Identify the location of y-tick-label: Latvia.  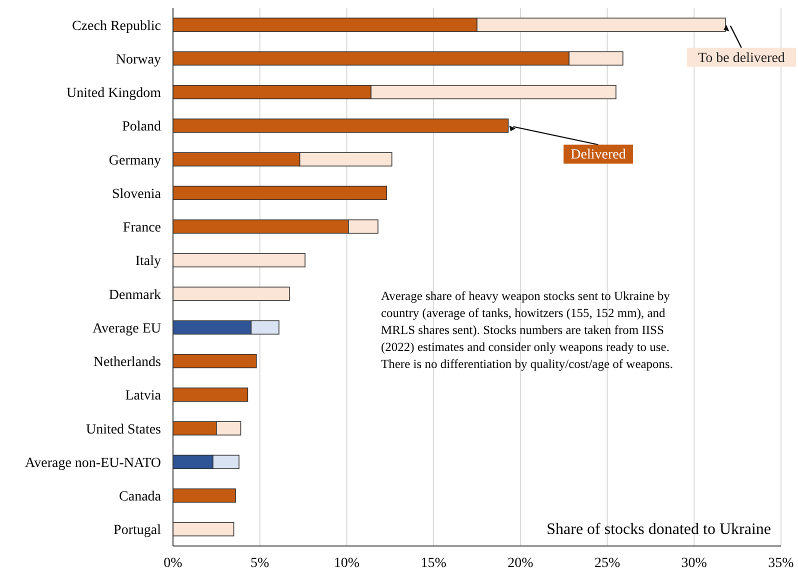
(143, 396).